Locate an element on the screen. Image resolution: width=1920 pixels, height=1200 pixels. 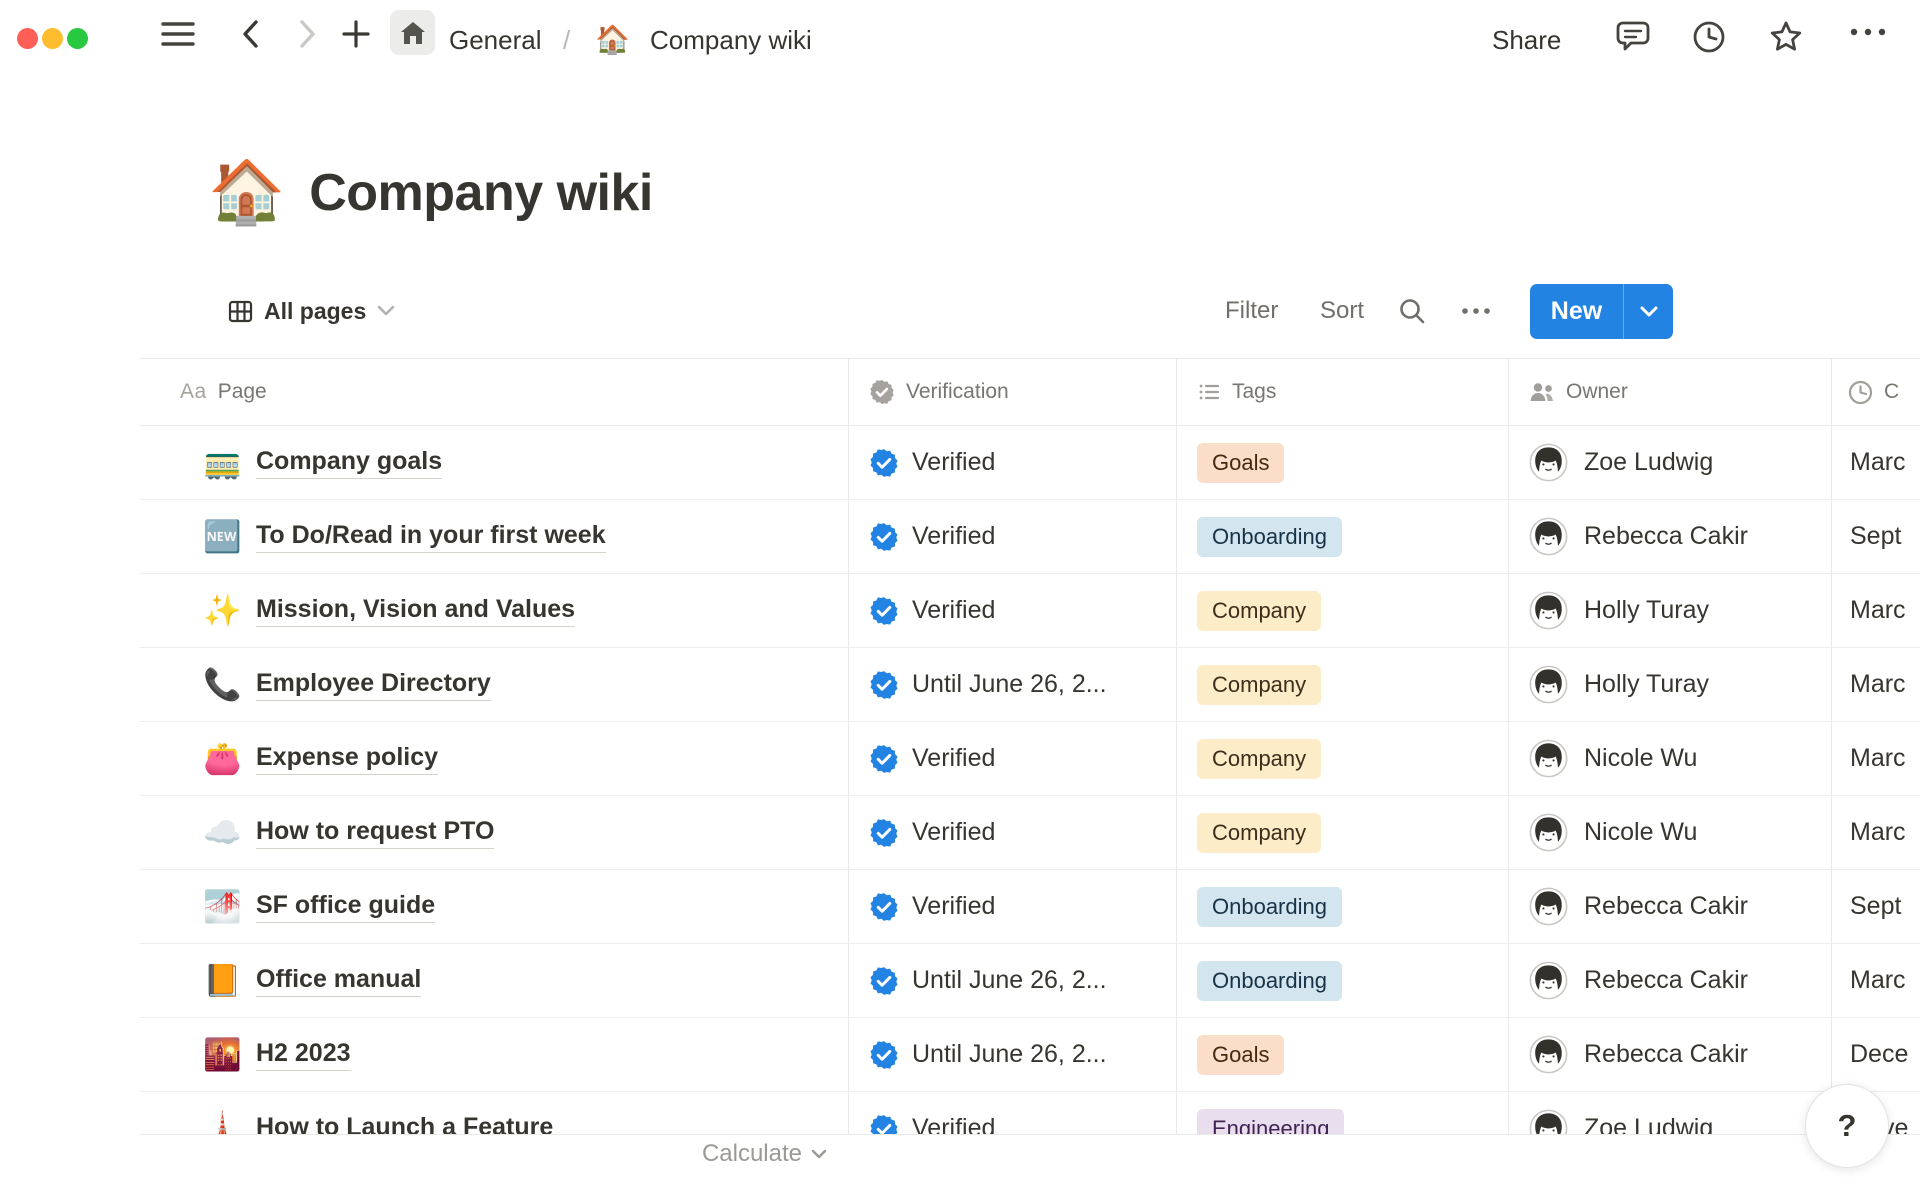
page-title-link: How to request PTO is located at coordinates (375, 833).